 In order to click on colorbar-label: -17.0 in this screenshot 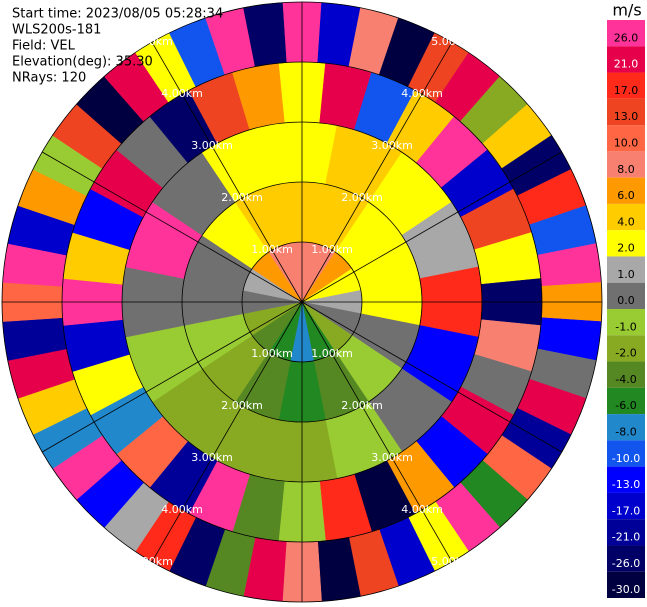, I will do `click(626, 510)`.